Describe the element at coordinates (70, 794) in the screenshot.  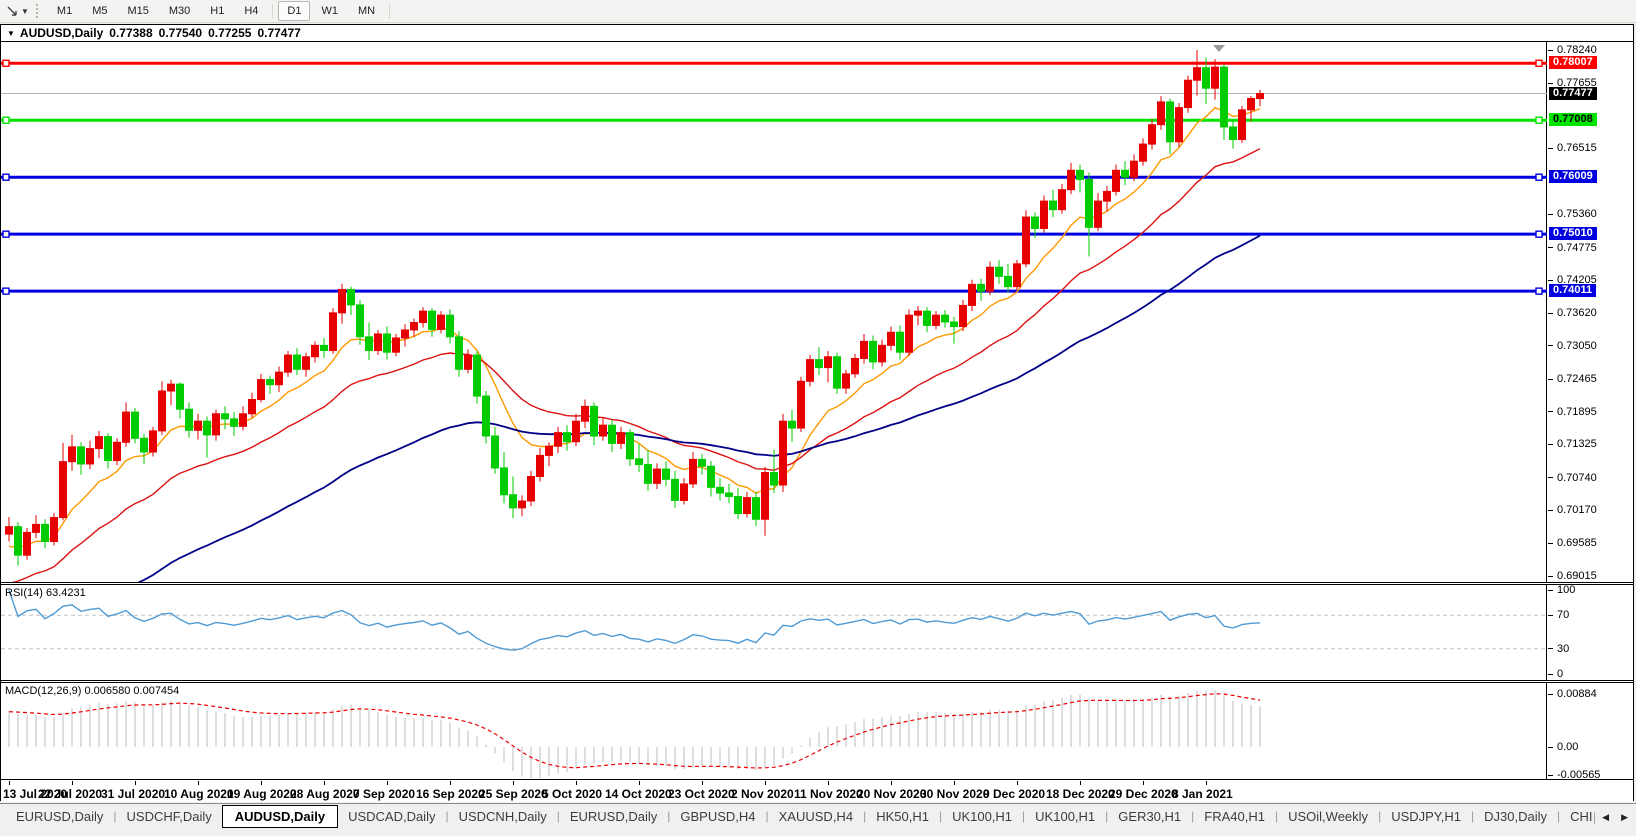
I see `date-tick-label: 22 Jul 2020` at that location.